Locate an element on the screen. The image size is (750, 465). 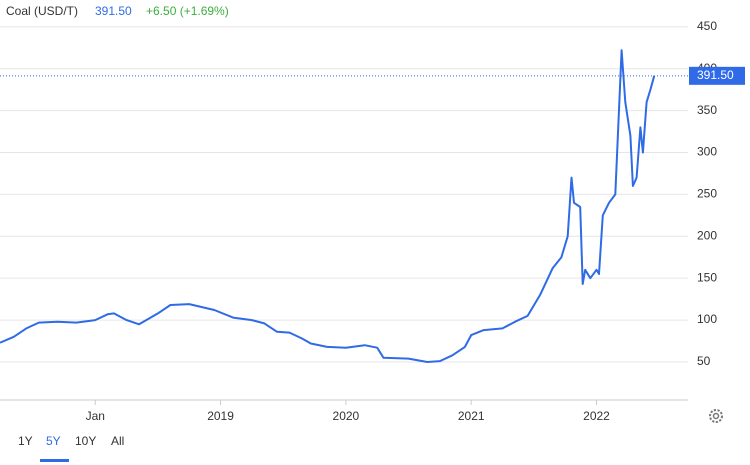
last-price-tag is located at coordinates (717, 75).